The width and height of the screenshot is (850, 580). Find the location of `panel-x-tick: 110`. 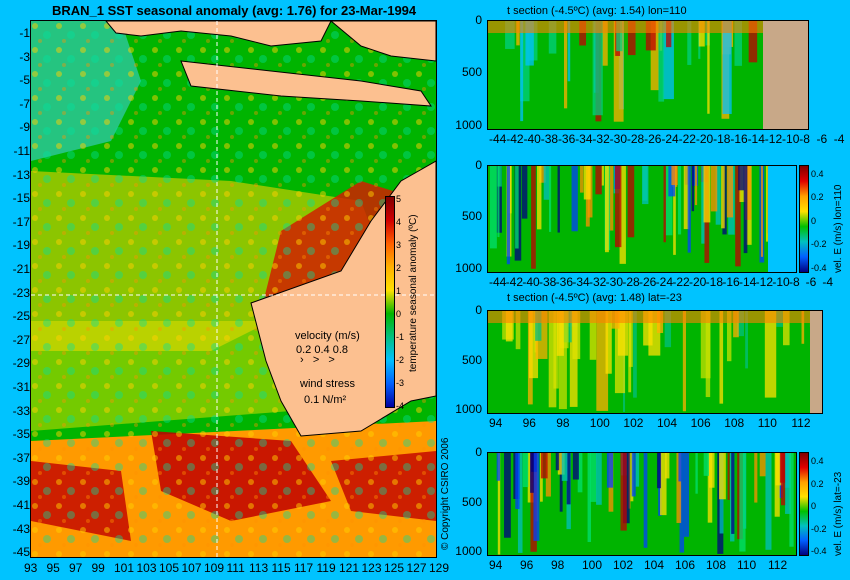

panel-x-tick: 110 is located at coordinates (767, 423).